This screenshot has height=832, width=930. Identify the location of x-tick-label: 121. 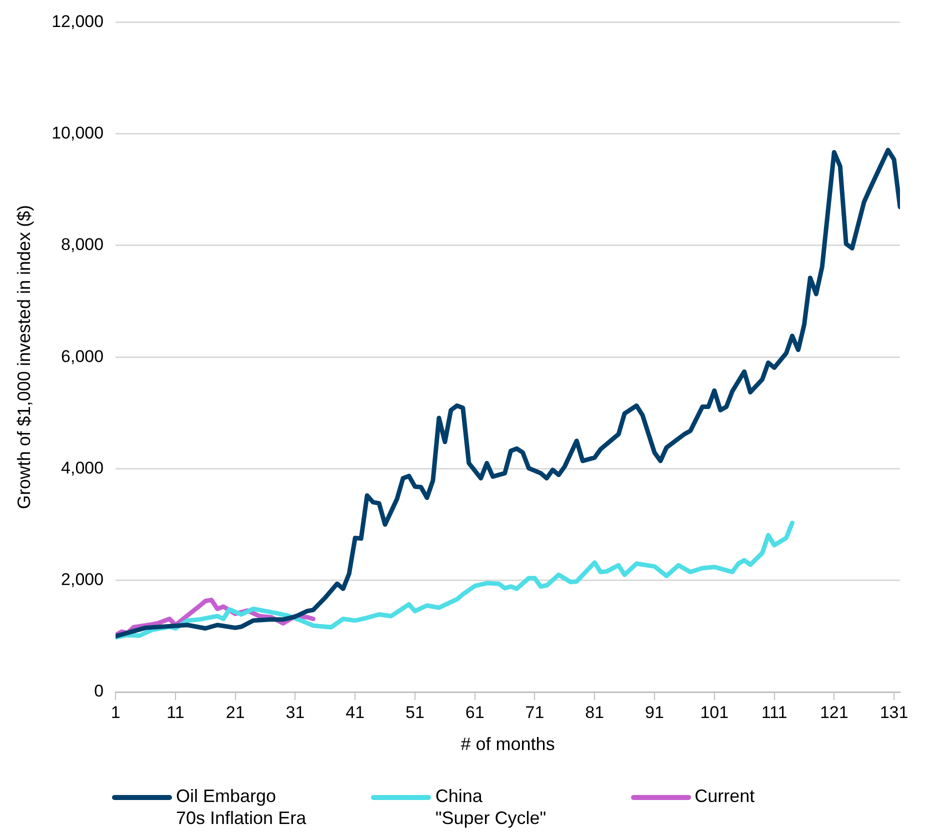
(834, 712).